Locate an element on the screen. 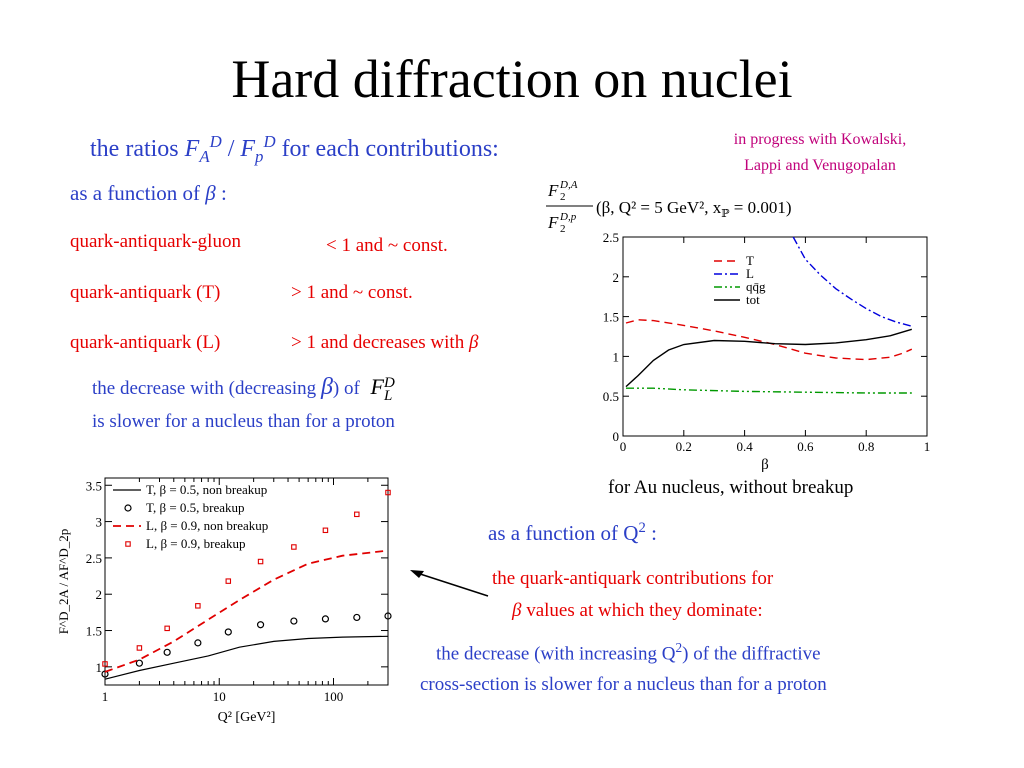 The width and height of the screenshot is (1024, 768). slide-title: Hard diffraction on nuclei is located at coordinates (512, 79).